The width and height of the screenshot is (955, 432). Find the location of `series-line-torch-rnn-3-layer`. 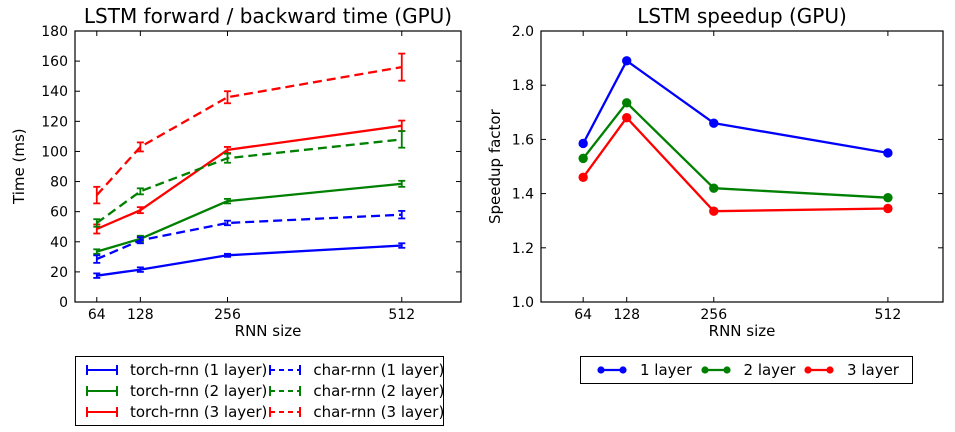

series-line-torch-rnn-3-layer is located at coordinates (249, 177).